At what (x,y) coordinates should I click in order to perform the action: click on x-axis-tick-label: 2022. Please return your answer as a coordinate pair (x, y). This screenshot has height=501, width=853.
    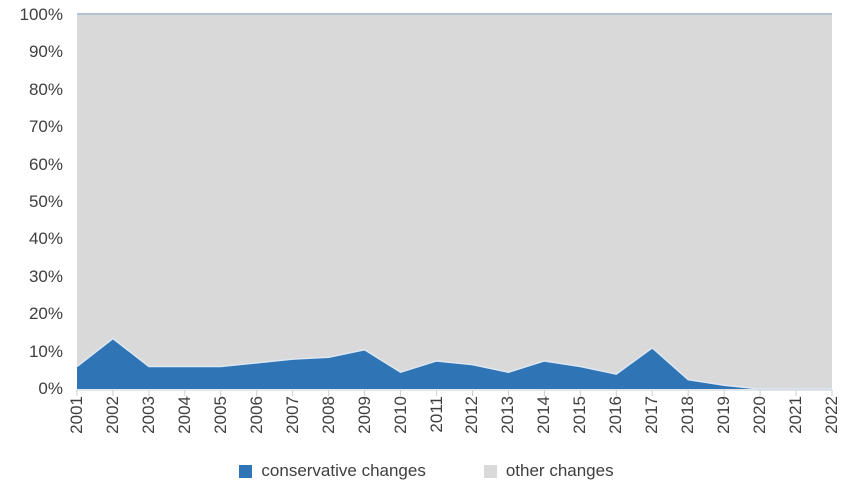
    Looking at the image, I should click on (831, 415).